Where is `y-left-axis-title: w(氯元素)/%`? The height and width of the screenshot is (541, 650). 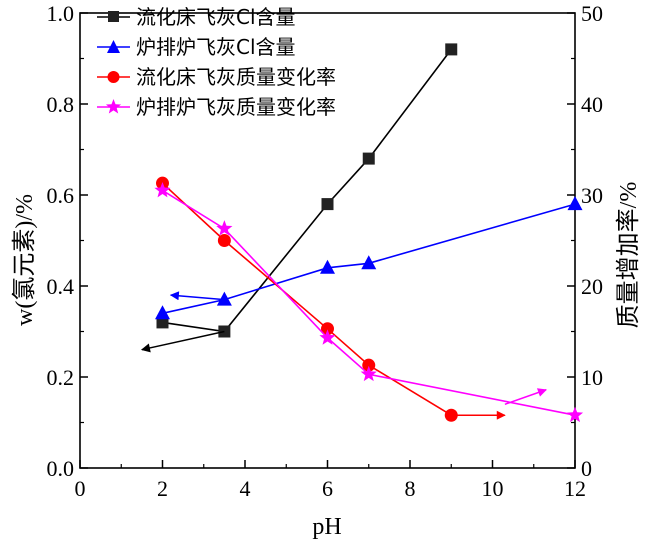 y-left-axis-title: w(氯元素)/% is located at coordinates (24, 260).